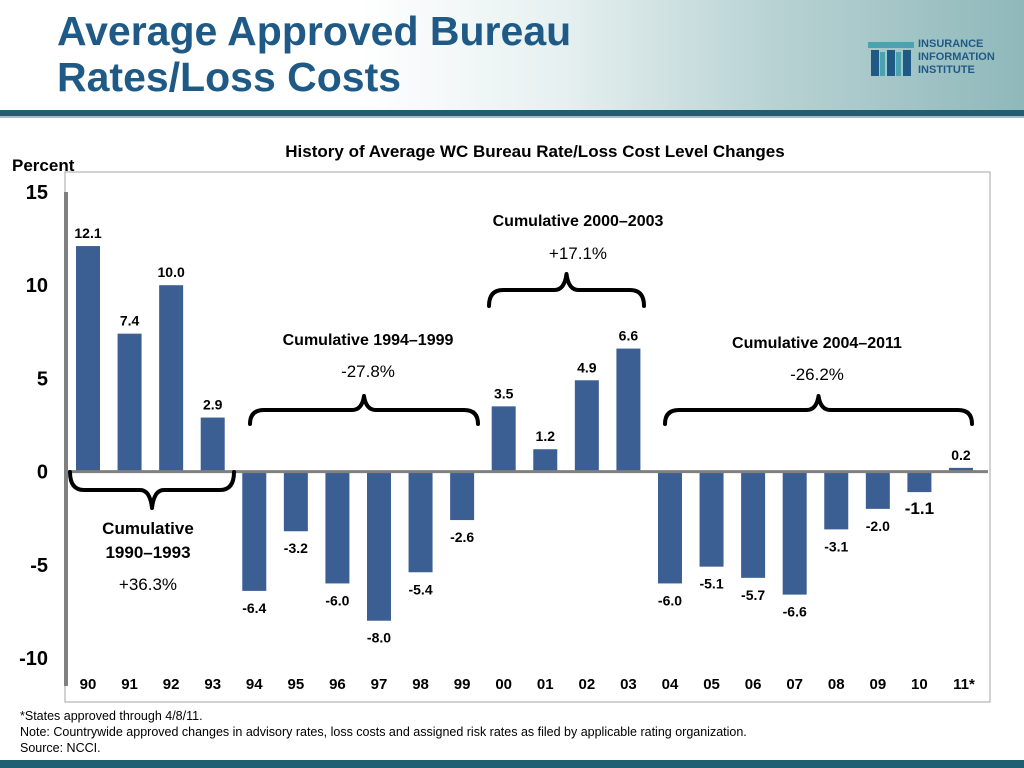 This screenshot has width=1024, height=768. Describe the element at coordinates (546, 436) in the screenshot. I see `bar-value-label: 1.2` at that location.